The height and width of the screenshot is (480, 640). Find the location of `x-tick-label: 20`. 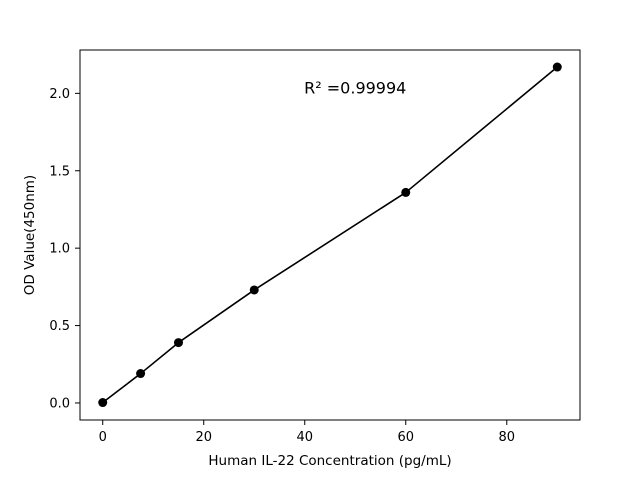

x-tick-label: 20 is located at coordinates (203, 437).